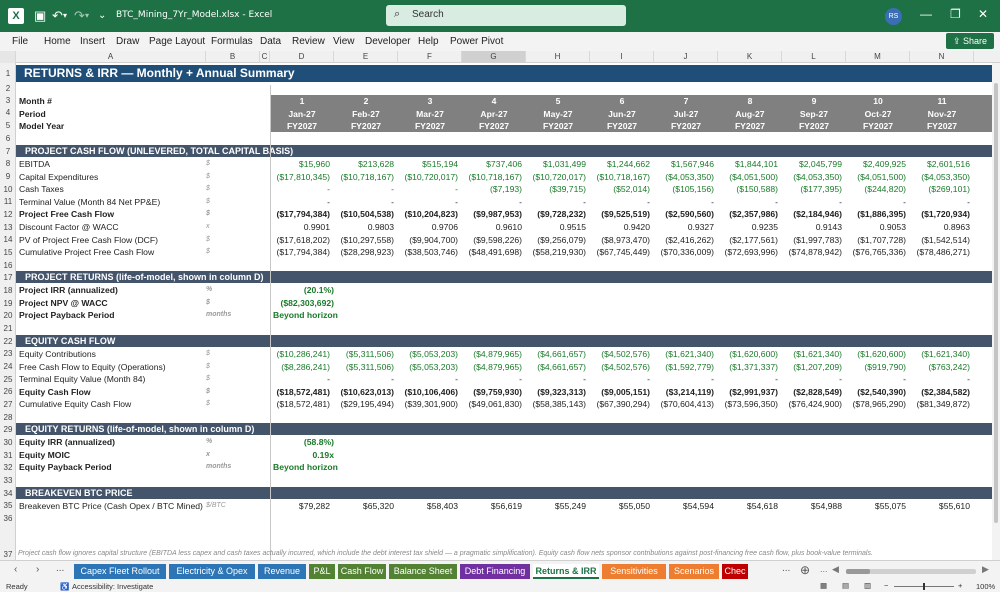  Describe the element at coordinates (302, 57) in the screenshot. I see `col-header-d: D` at that location.